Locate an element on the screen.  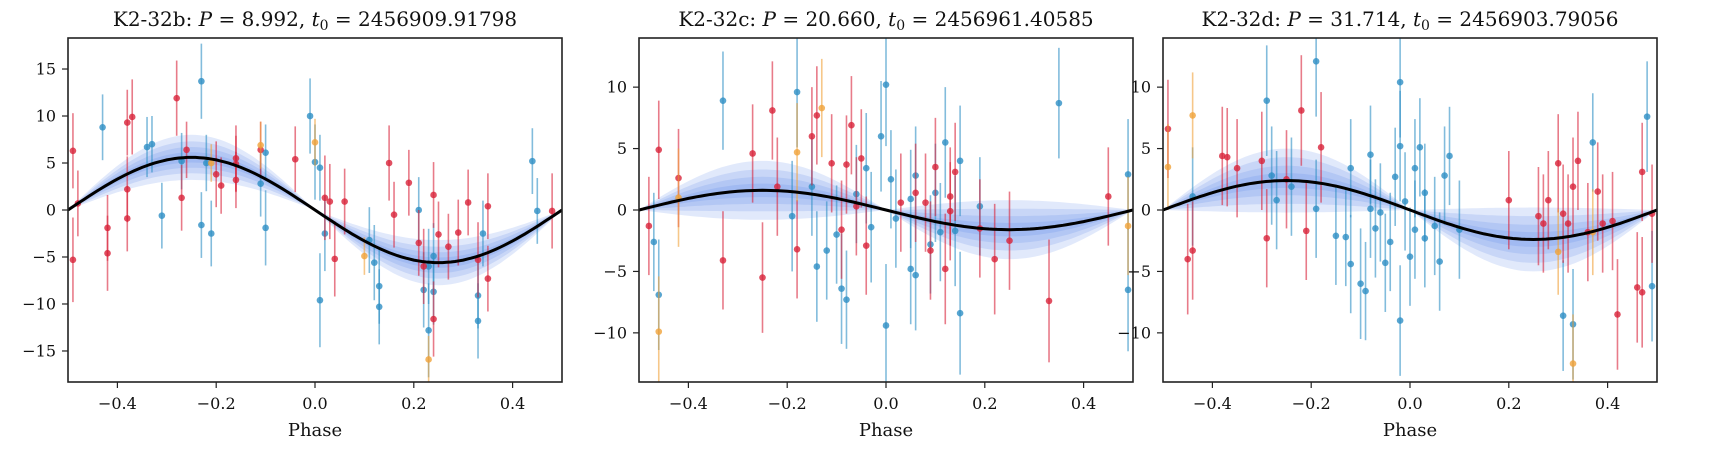
x-tick-label: −0.4 is located at coordinates (117, 403).